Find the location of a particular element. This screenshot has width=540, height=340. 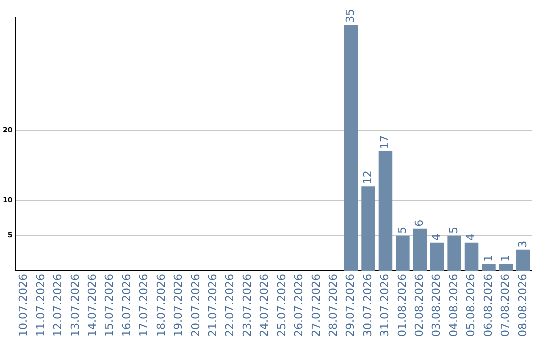

x-tick-label: 24.07.2026 is located at coordinates (265, 306).